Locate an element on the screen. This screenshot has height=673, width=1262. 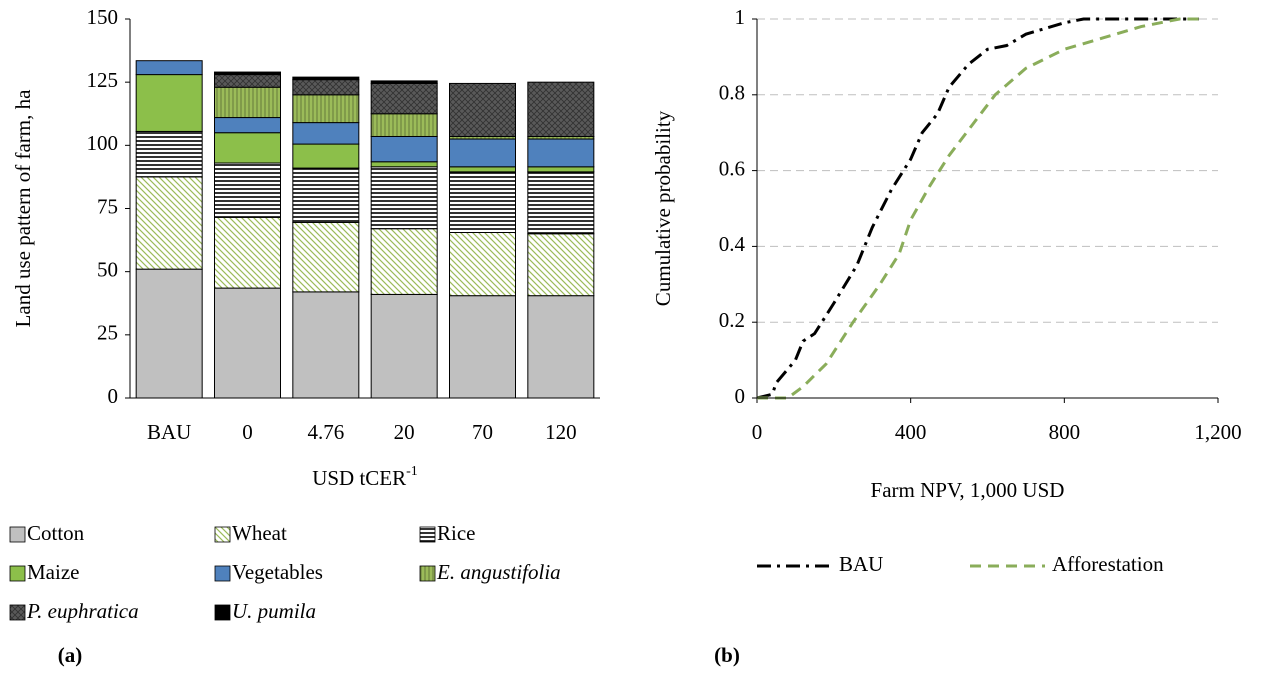
panel-label: (a) is located at coordinates (70, 655).